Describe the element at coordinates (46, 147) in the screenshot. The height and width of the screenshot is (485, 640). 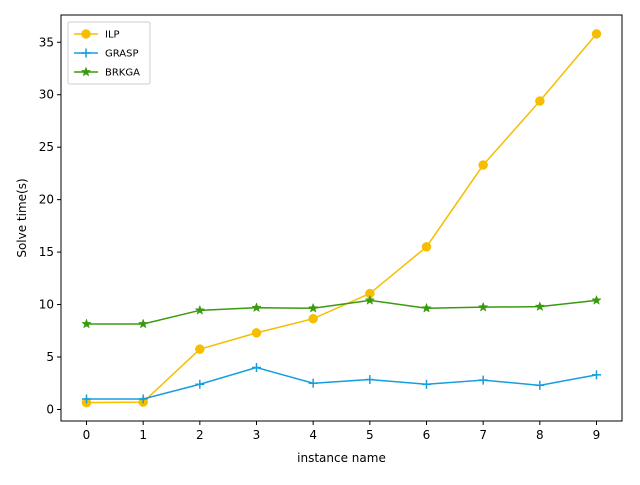
I see `y-tick-label: 25` at that location.